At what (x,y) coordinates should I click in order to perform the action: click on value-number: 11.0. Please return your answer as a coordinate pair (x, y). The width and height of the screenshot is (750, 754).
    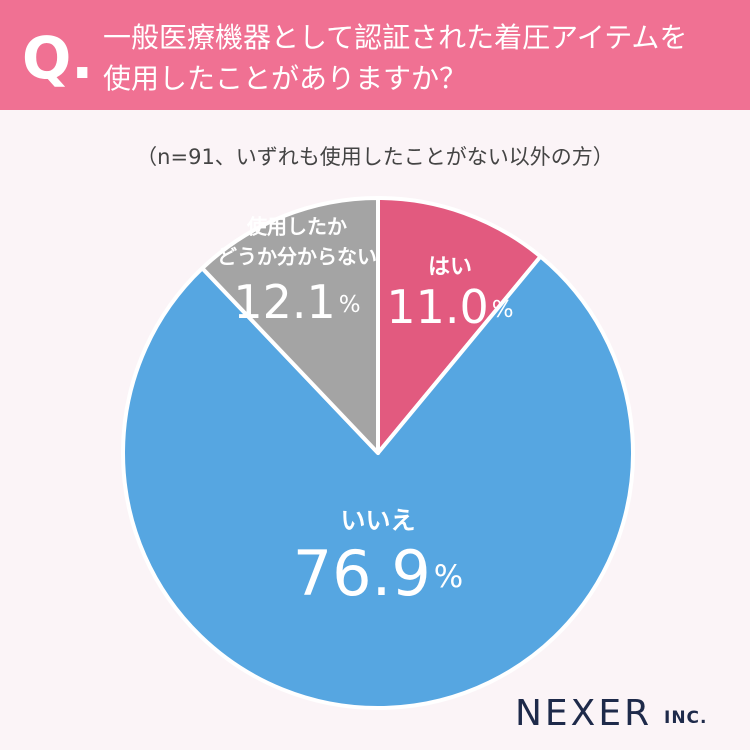
    Looking at the image, I should click on (437, 307).